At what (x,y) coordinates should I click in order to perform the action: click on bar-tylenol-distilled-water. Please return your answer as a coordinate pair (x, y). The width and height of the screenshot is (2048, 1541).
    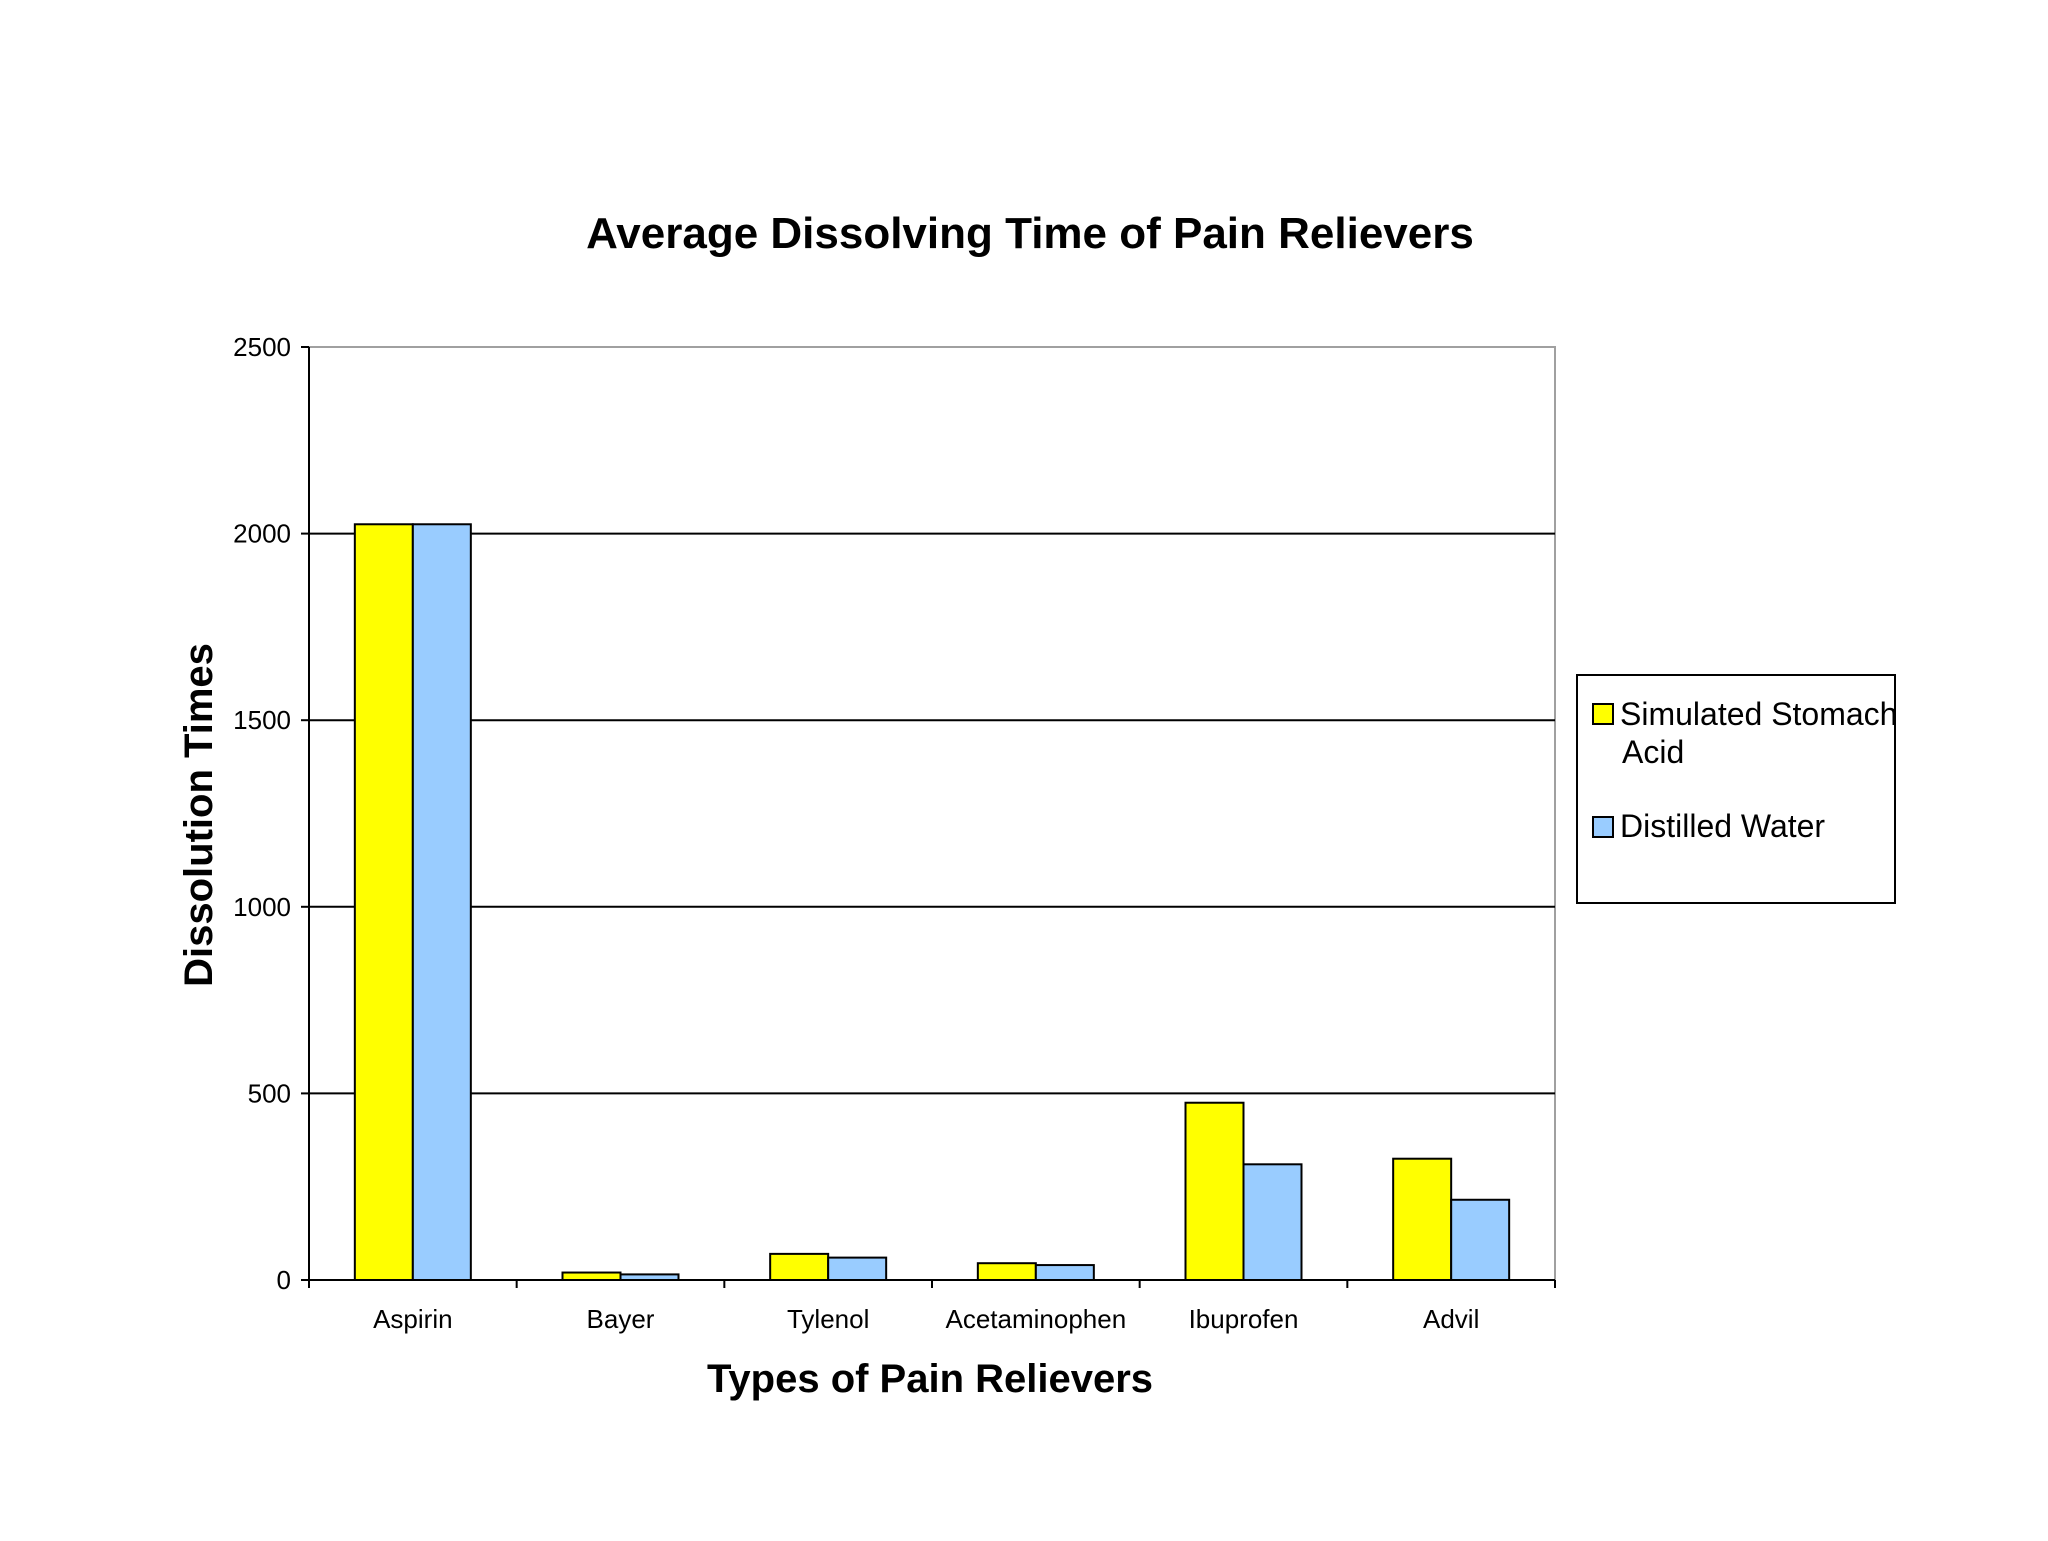
    Looking at the image, I should click on (857, 1269).